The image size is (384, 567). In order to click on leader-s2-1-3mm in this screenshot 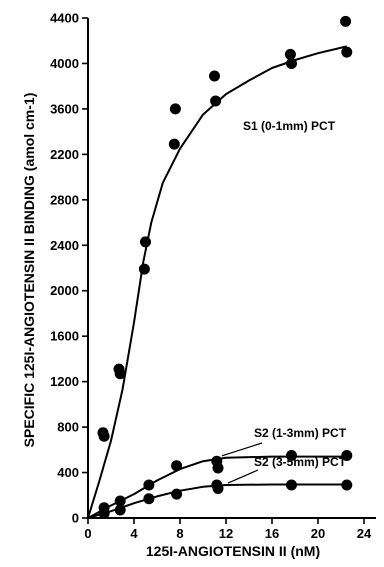, I will do `click(242, 449)`.